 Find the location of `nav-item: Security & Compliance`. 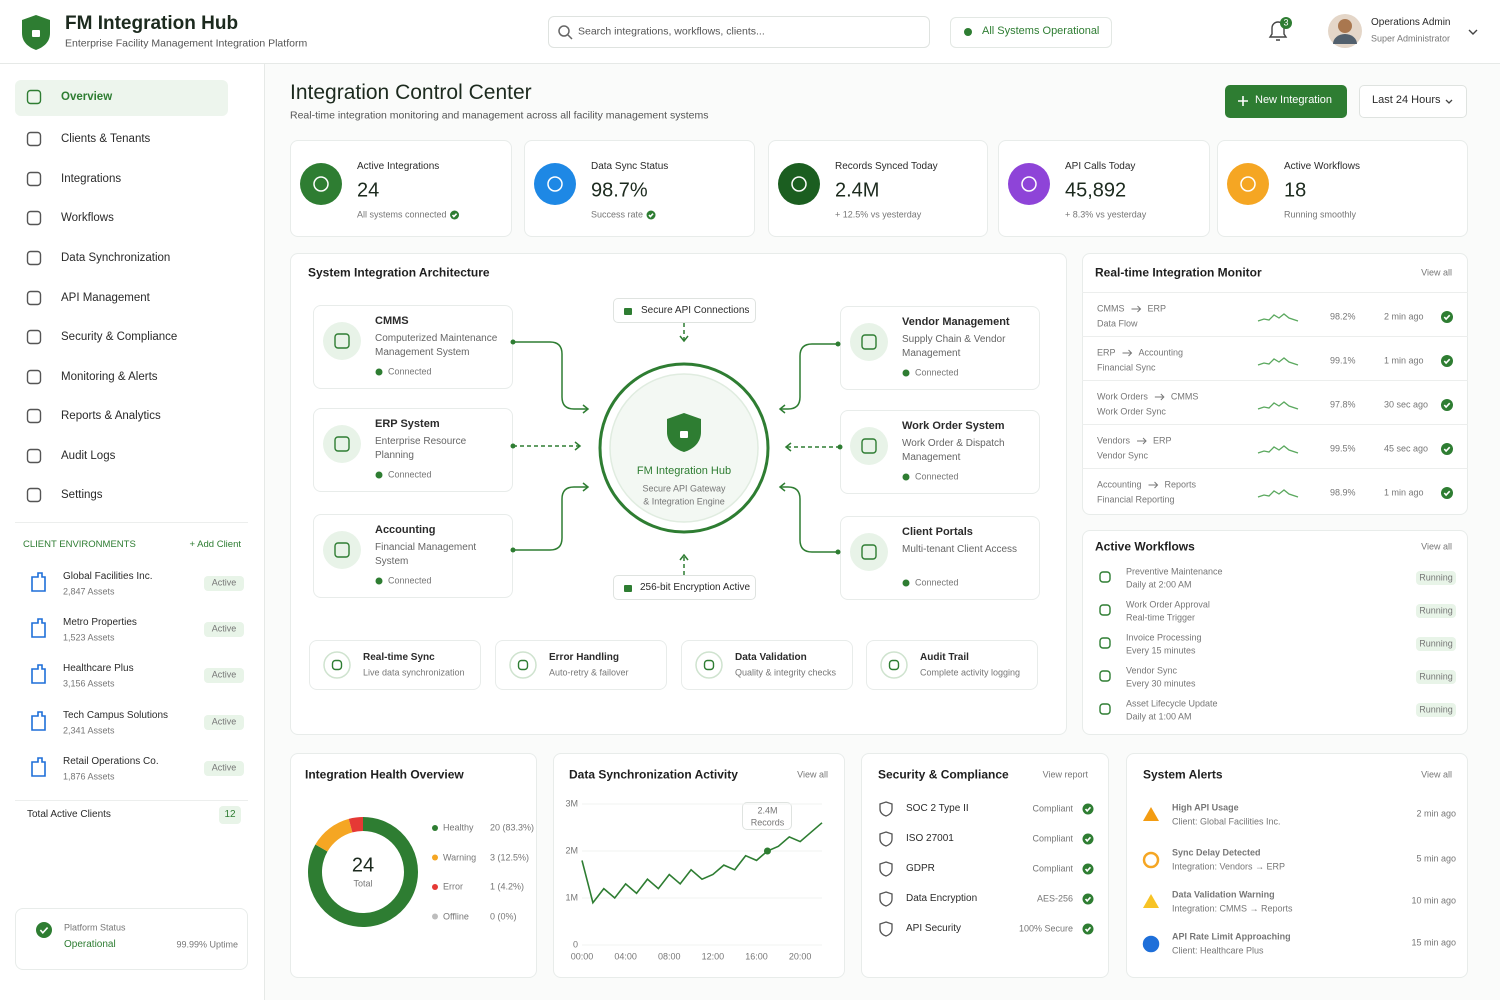

nav-item: Security & Compliance is located at coordinates (119, 336).